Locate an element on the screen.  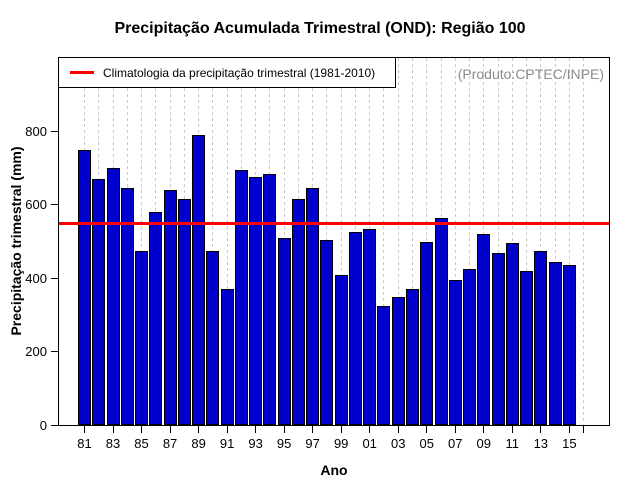
bar-1984 is located at coordinates (127, 306).